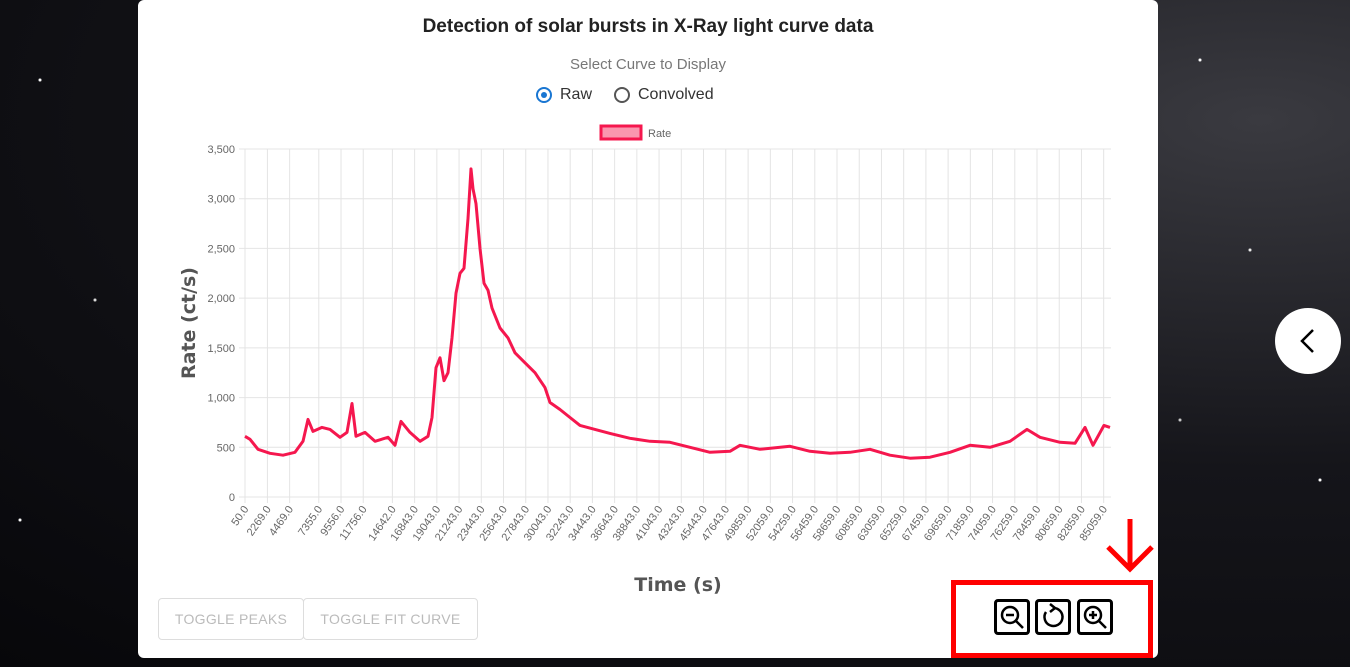 The image size is (1350, 667). Describe the element at coordinates (221, 249) in the screenshot. I see `y-tick-label: 2,500` at that location.